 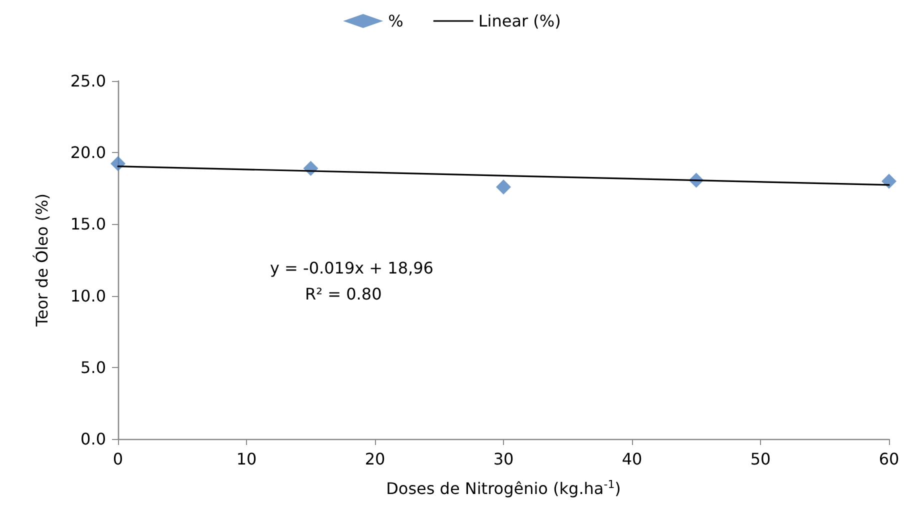 What do you see at coordinates (88, 224) in the screenshot?
I see `y-tick-label: 15.0` at bounding box center [88, 224].